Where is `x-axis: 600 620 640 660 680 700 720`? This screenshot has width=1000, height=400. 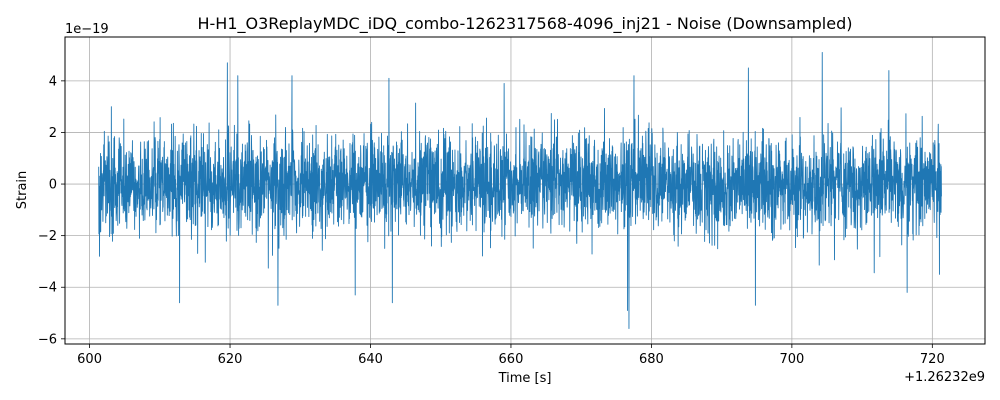
x-axis: 600 620 640 660 680 700 720 is located at coordinates (511, 355).